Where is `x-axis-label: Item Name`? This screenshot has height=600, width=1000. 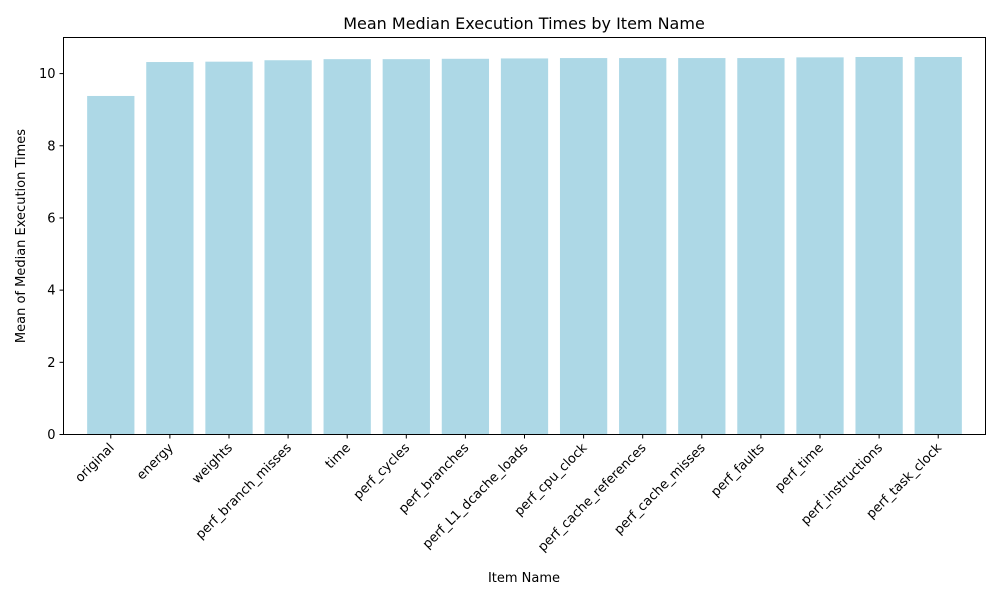 x-axis-label: Item Name is located at coordinates (524, 578).